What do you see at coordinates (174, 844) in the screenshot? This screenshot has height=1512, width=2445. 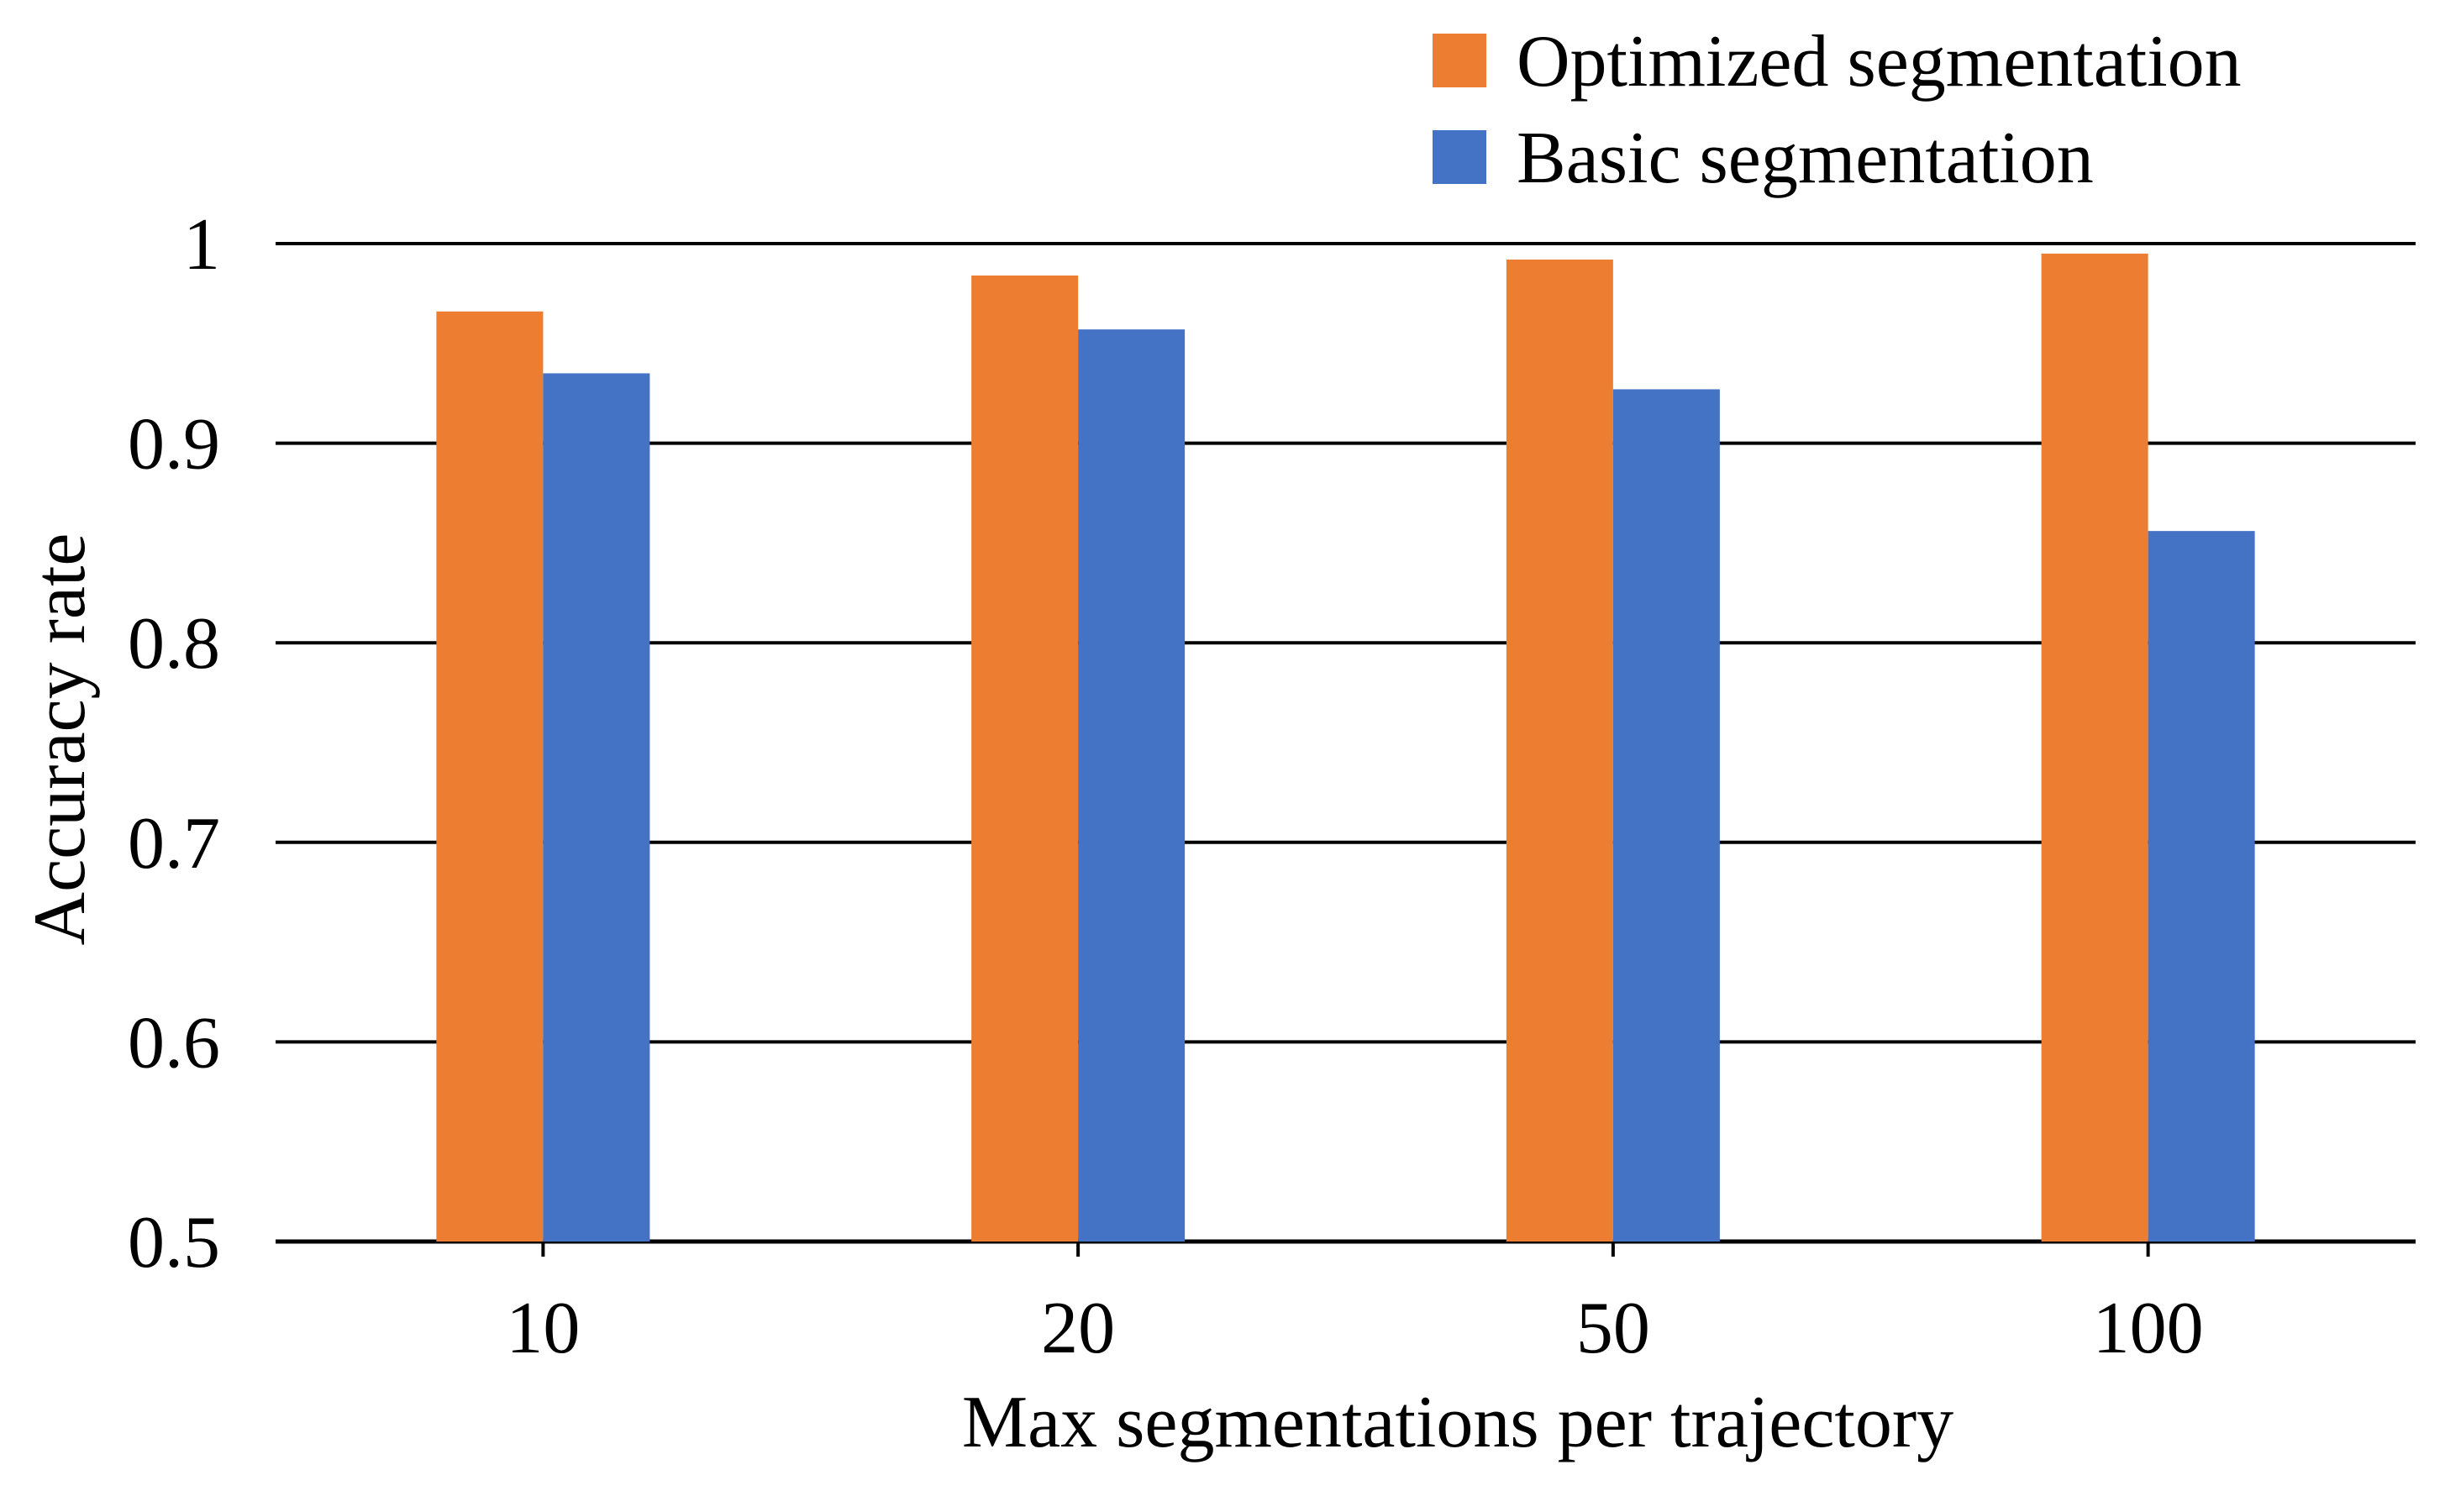 I see `y-tick-label: 0.7` at bounding box center [174, 844].